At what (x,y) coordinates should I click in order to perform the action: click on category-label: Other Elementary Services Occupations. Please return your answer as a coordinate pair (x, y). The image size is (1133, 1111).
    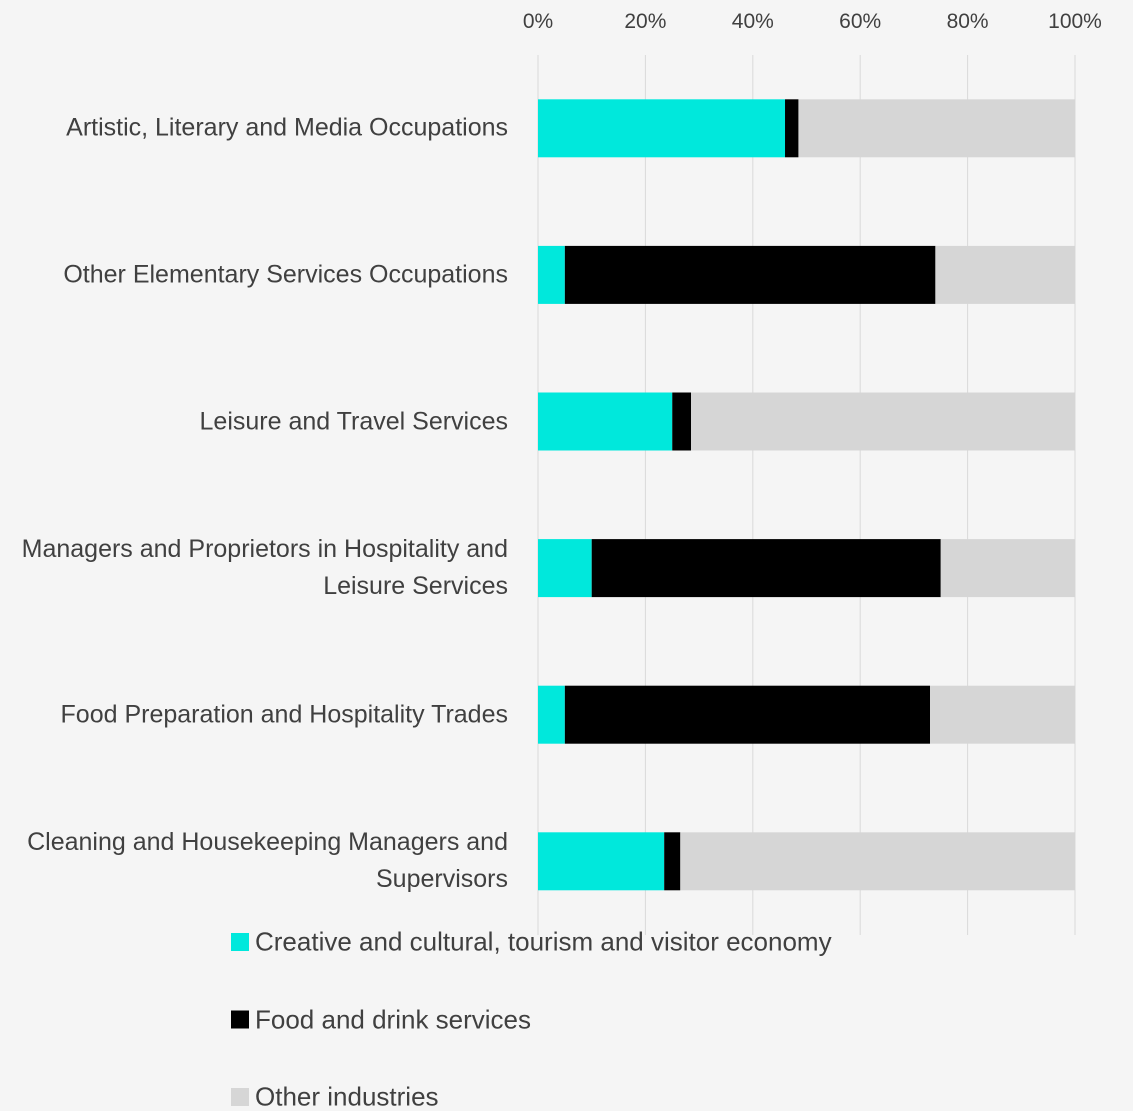
    Looking at the image, I should click on (285, 274).